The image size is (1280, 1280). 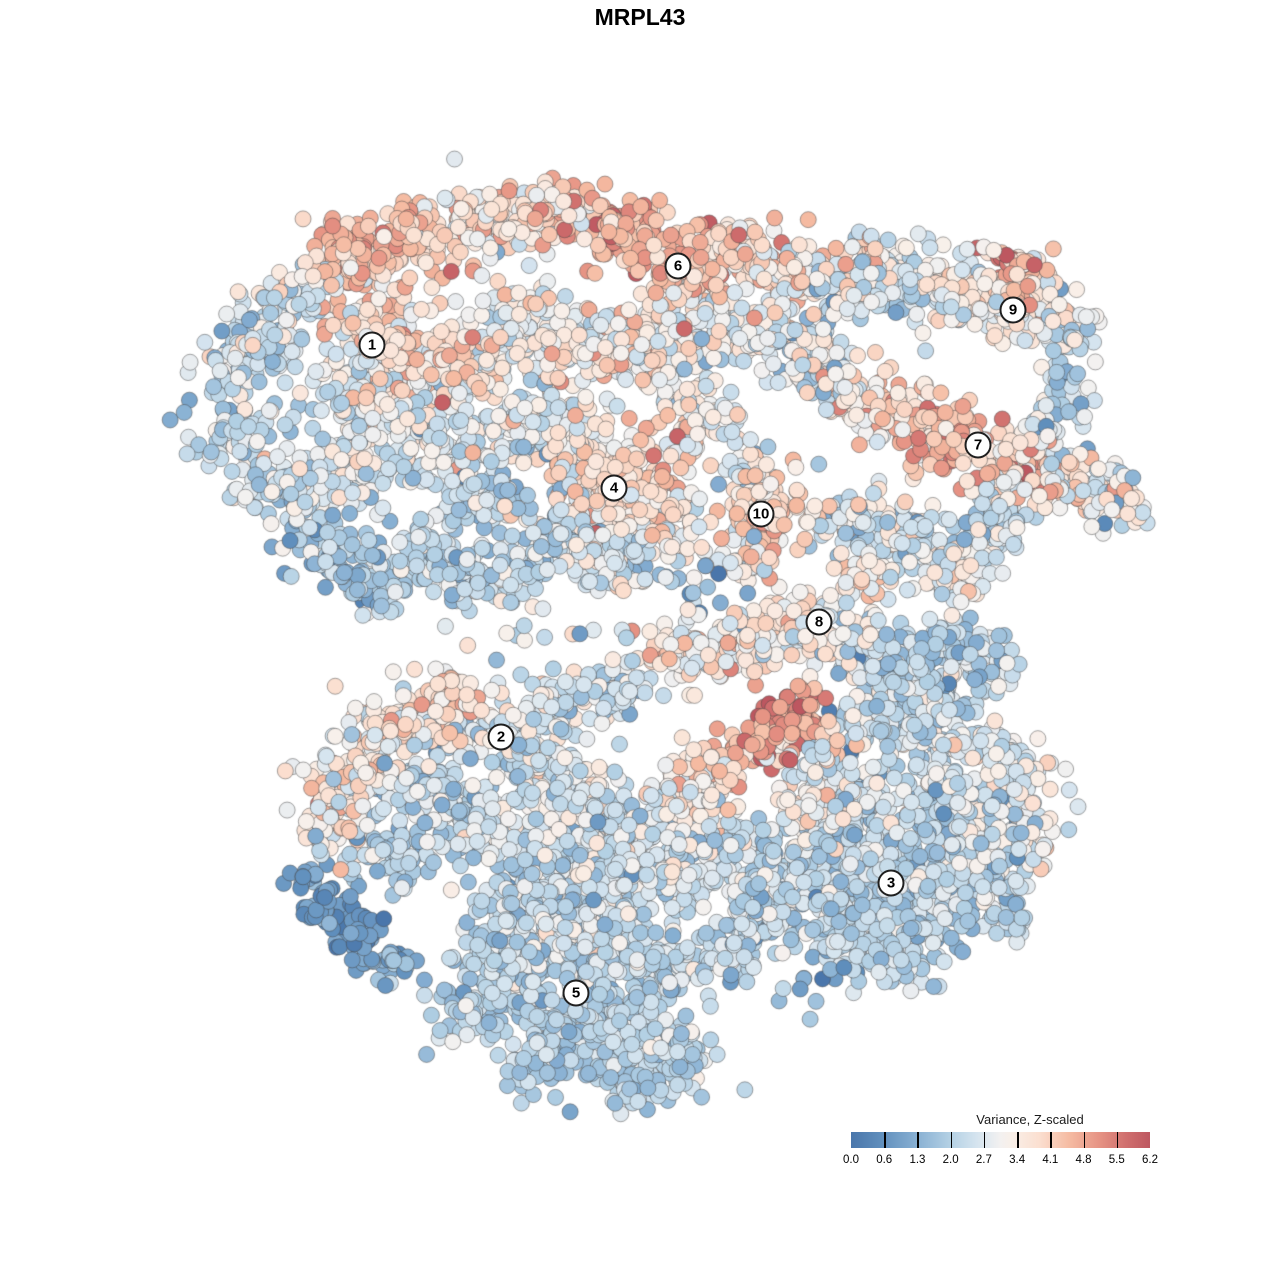 I want to click on cluster-label-1: 1, so click(x=372, y=345).